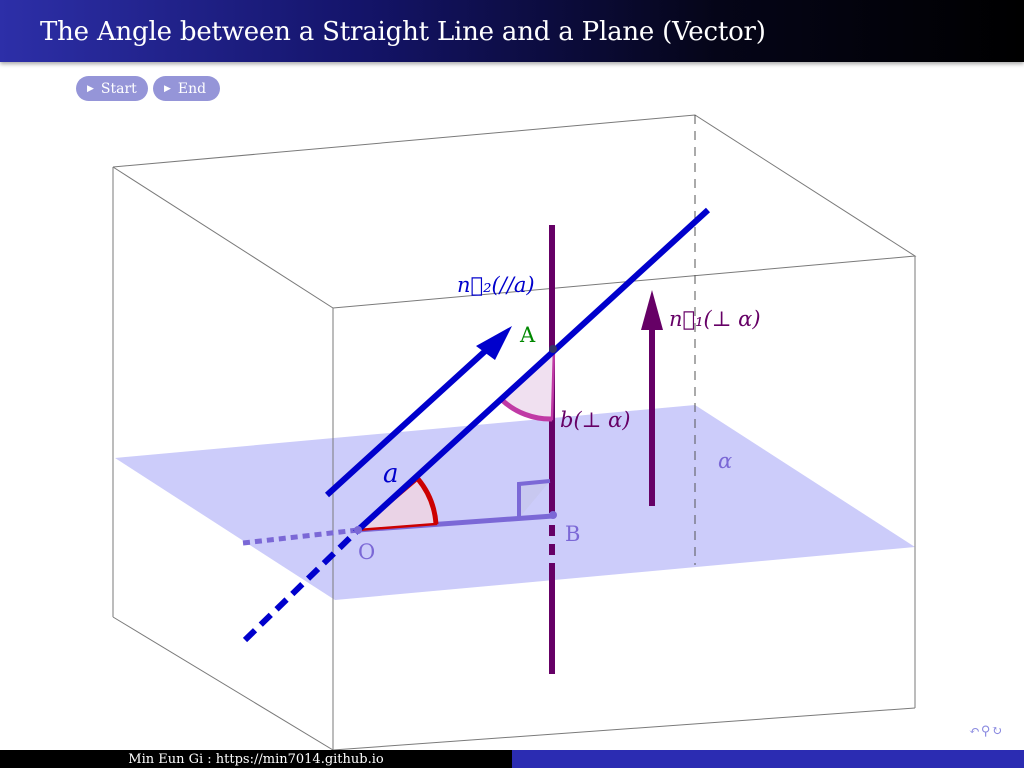 The width and height of the screenshot is (1024, 768). Describe the element at coordinates (715, 319) in the screenshot. I see `label-n1: n⃗₁(⊥ α)` at that location.